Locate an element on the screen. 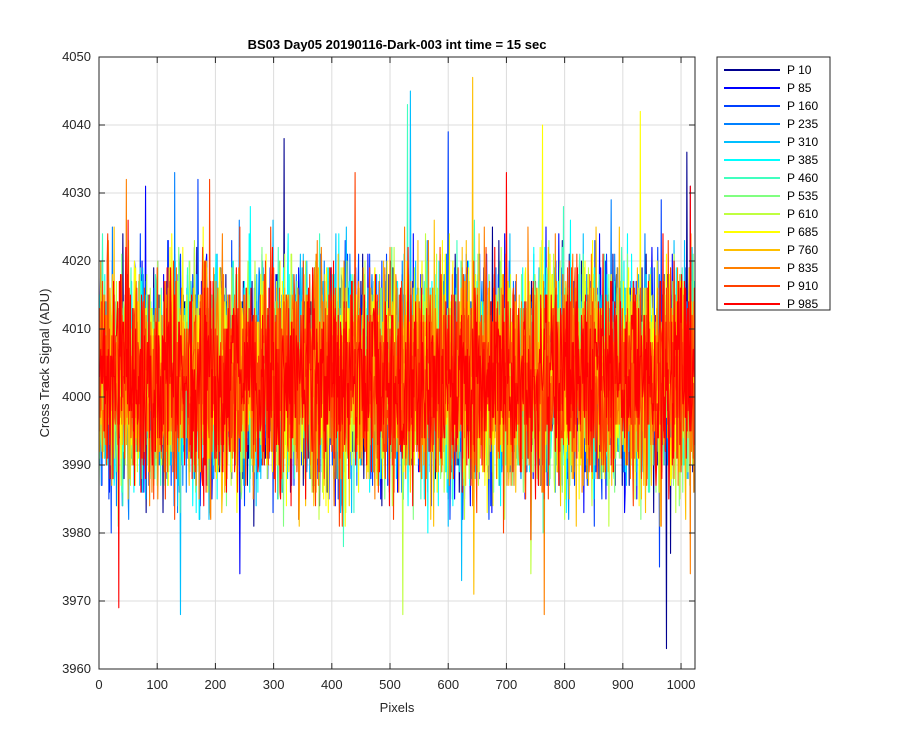 This screenshot has width=900, height=750. legend-label: P 460 is located at coordinates (802, 178).